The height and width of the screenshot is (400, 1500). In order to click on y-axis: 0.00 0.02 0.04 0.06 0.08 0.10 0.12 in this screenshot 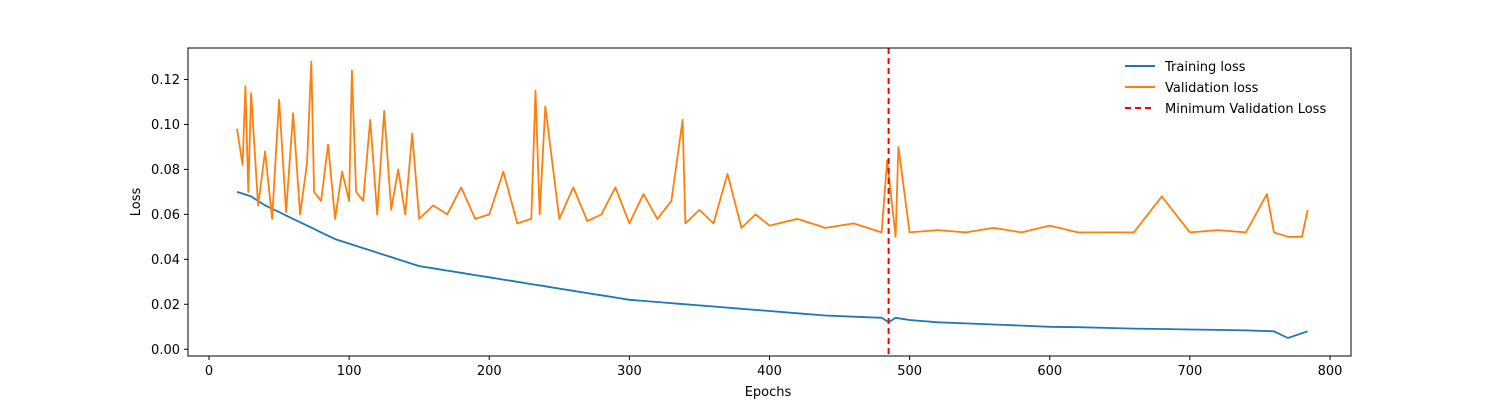, I will do `click(169, 215)`.